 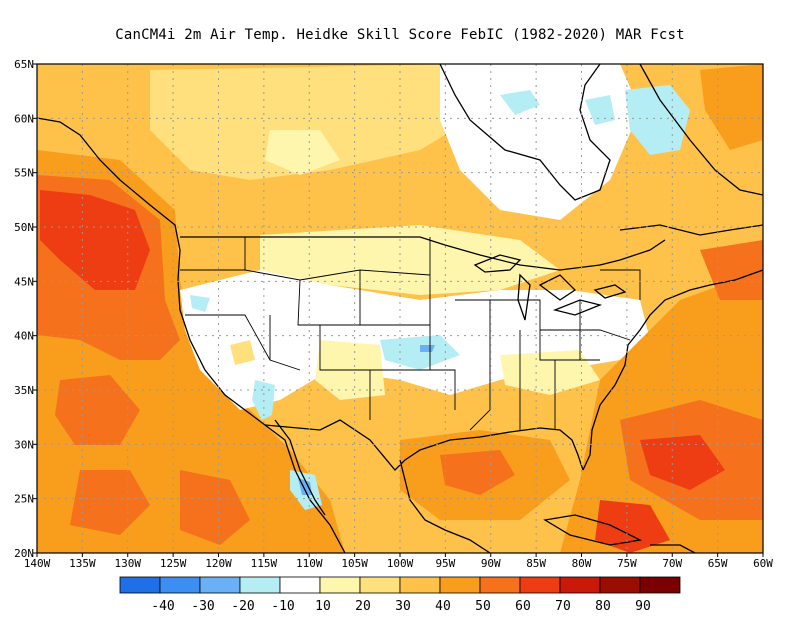 What do you see at coordinates (202, 606) in the screenshot?
I see `colorbar-label: -30` at bounding box center [202, 606].